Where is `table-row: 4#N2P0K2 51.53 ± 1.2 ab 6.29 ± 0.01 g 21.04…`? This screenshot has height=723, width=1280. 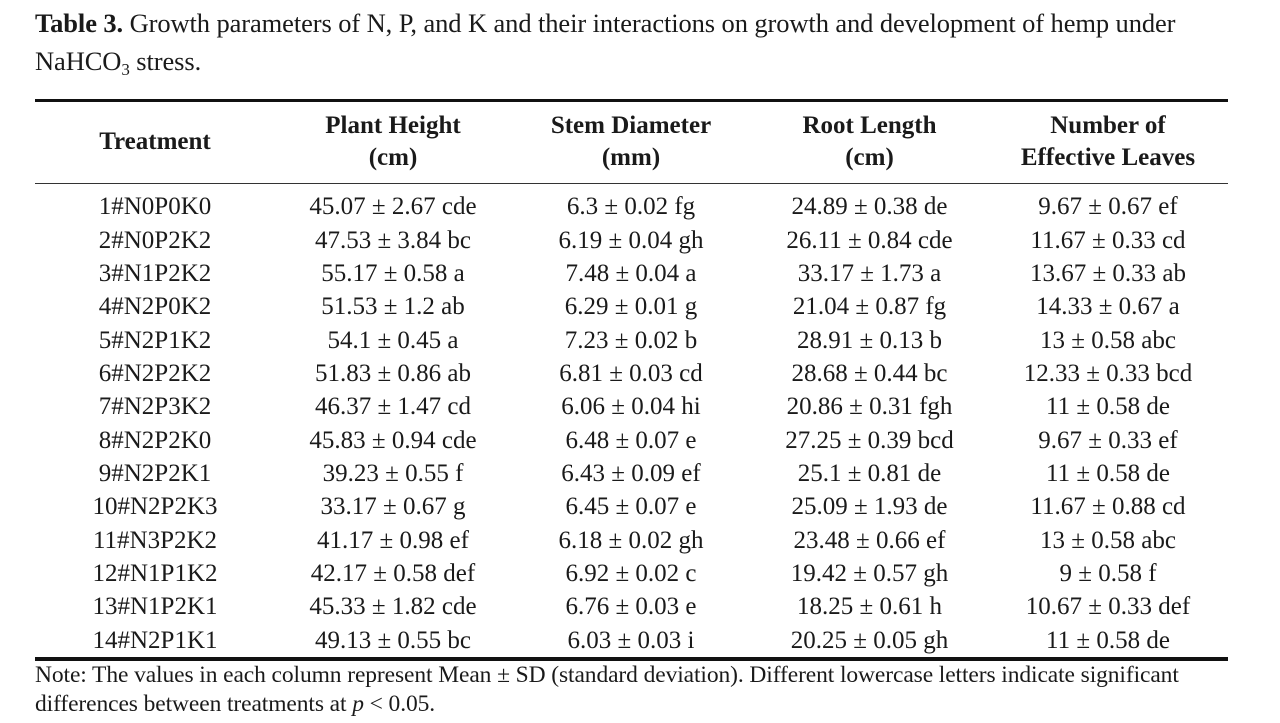 table-row: 4#N2P0K2 51.53 ± 1.2 ab 6.29 ± 0.01 g 21.04… is located at coordinates (631, 306).